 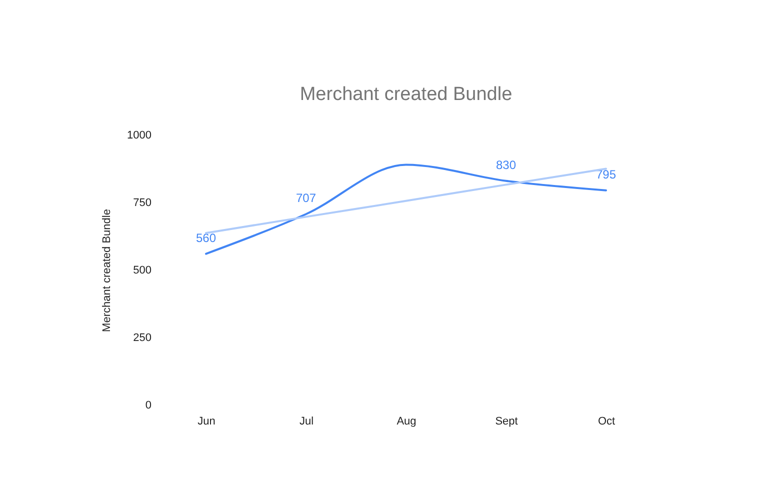 What do you see at coordinates (142, 270) in the screenshot?
I see `y-tick-label: 500` at bounding box center [142, 270].